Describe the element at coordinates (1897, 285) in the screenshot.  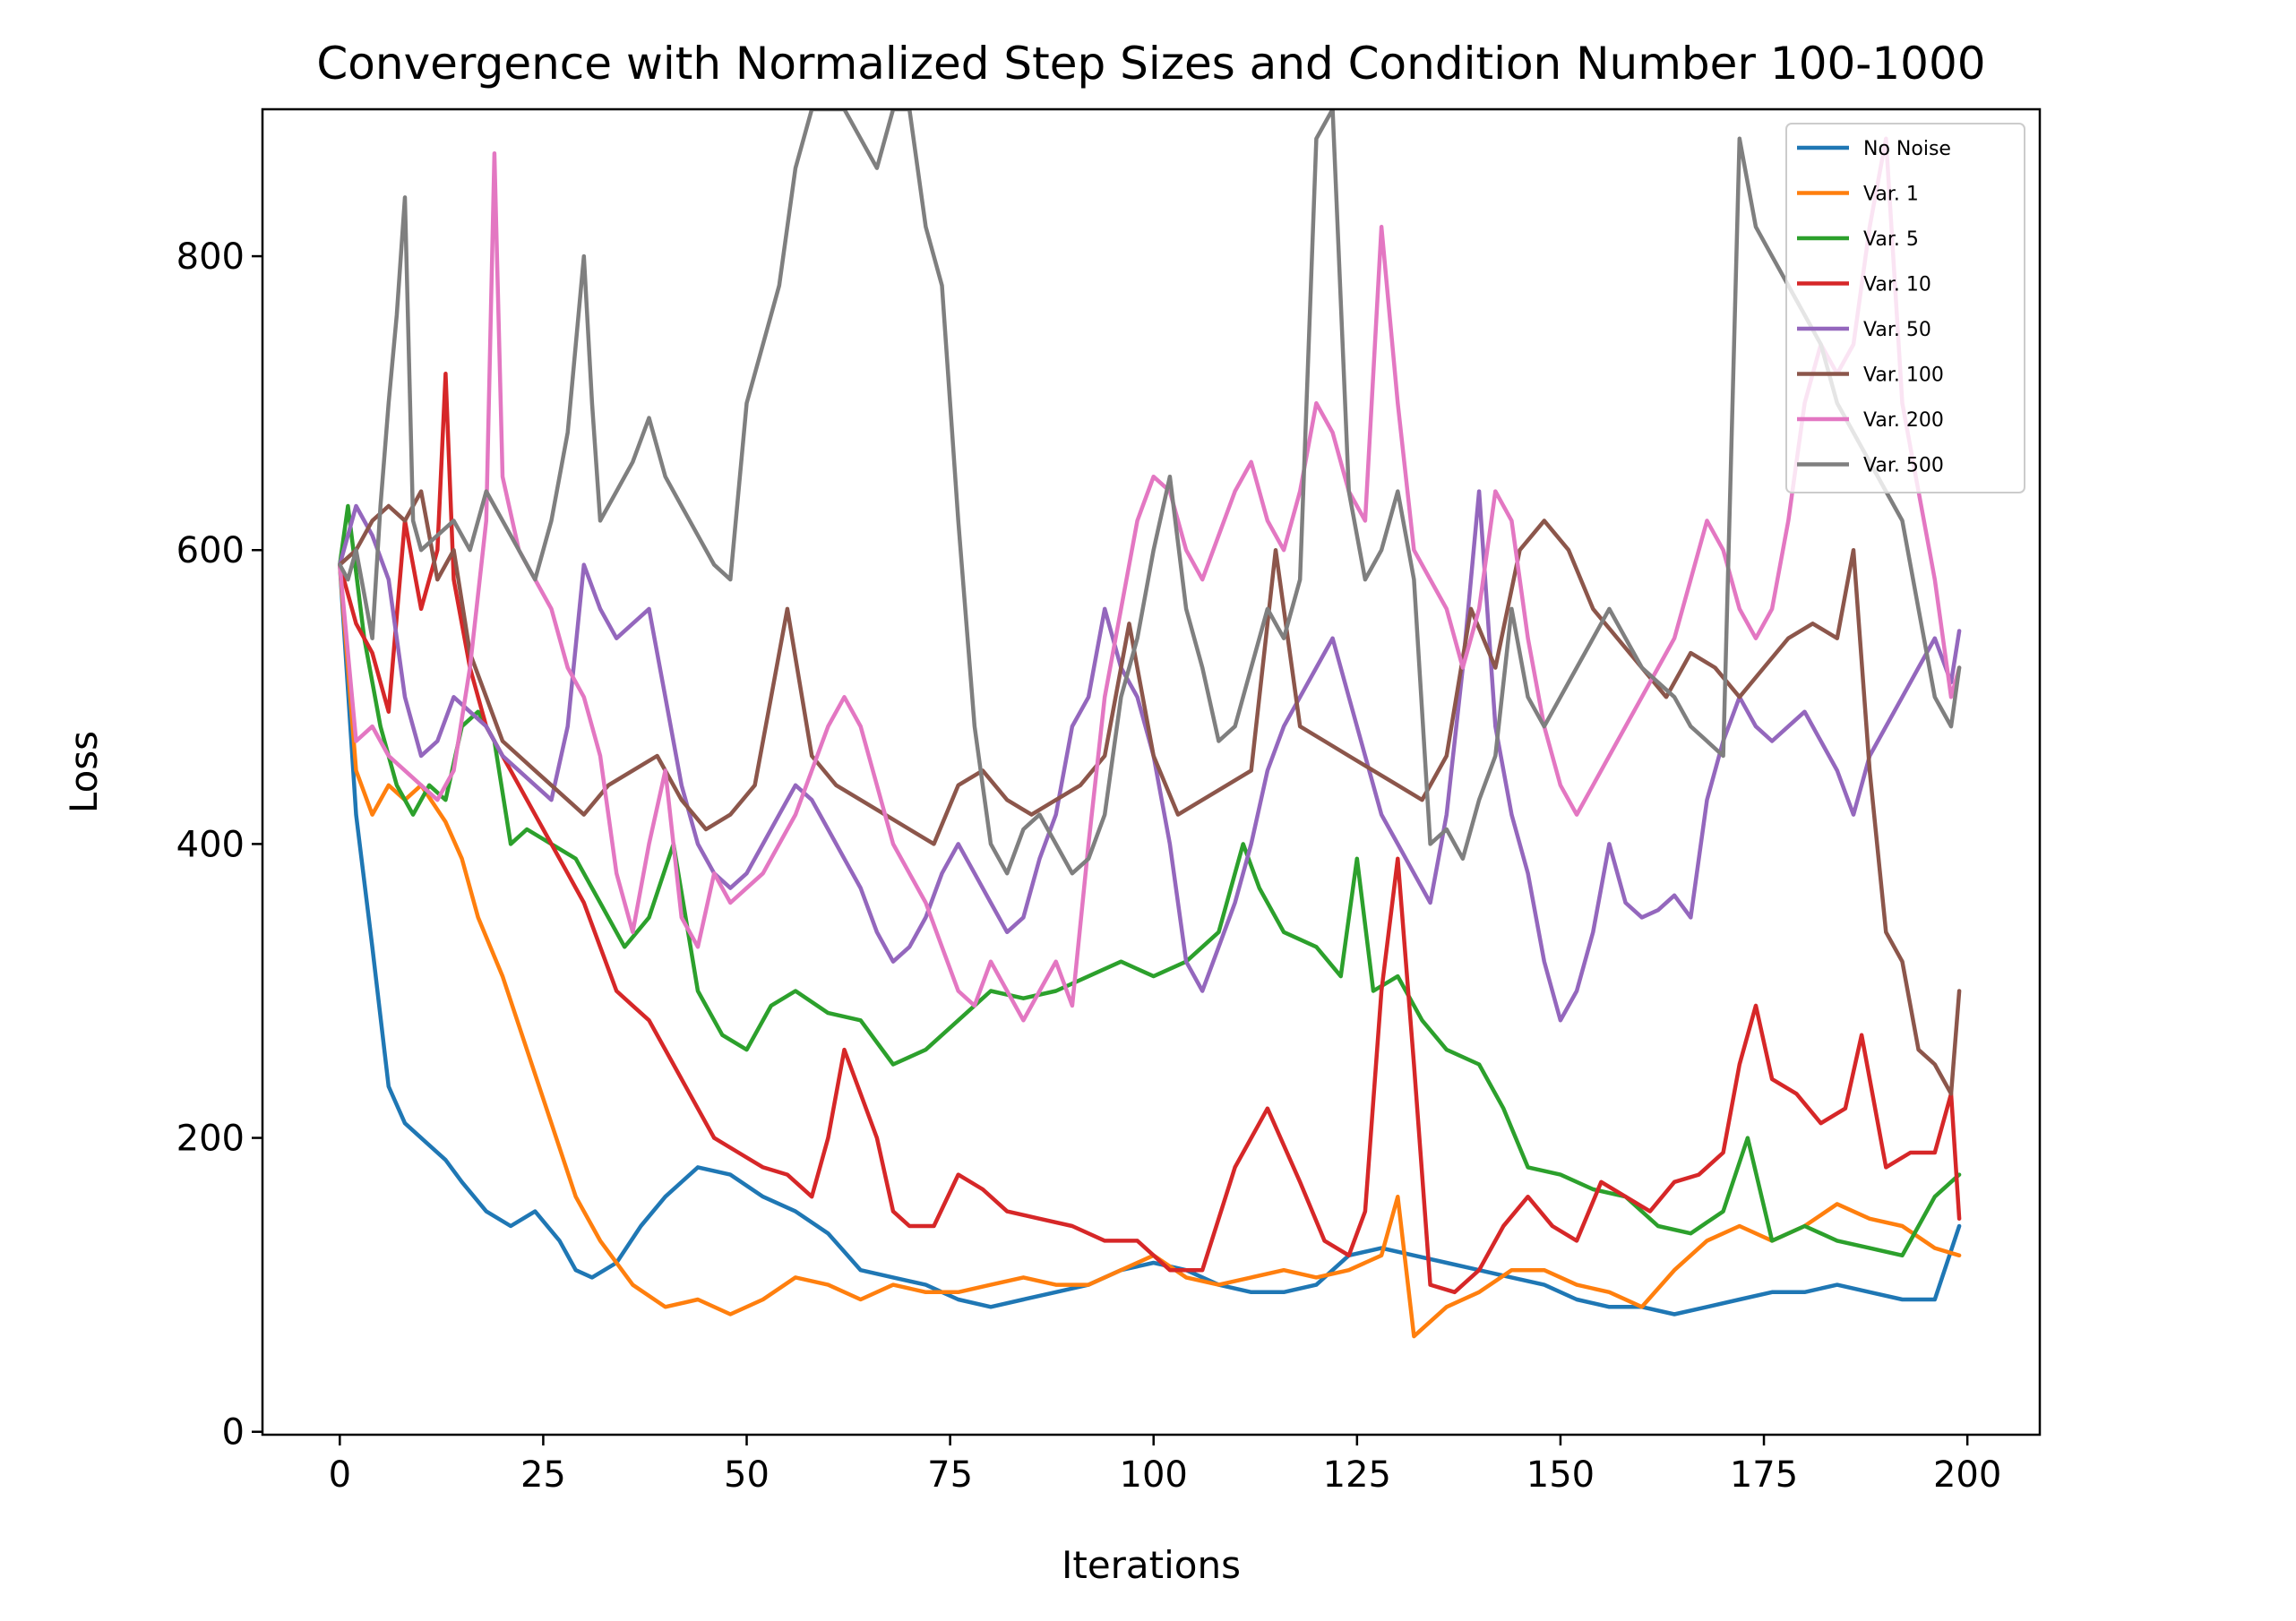
I see `legend-label-3: Var. 10` at that location.